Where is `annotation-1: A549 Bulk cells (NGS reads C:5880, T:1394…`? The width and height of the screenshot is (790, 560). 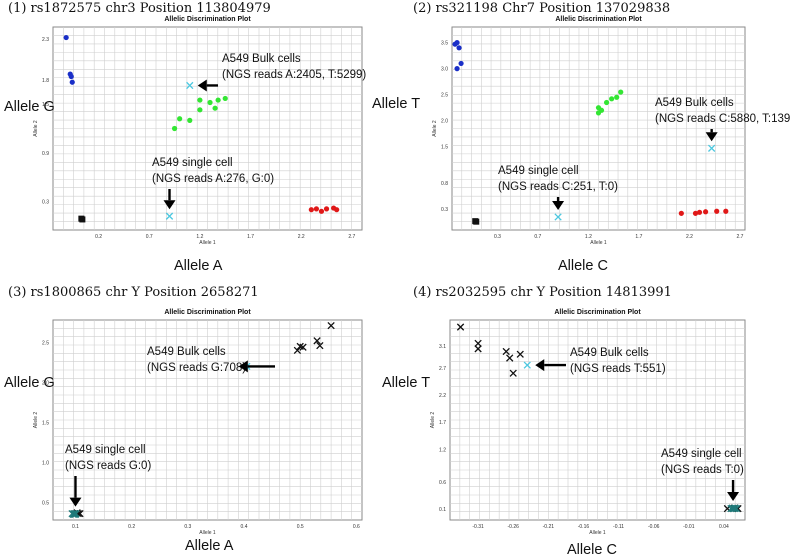
annotation-1: A549 Bulk cells (NGS reads C:5880, T:1394… is located at coordinates (722, 119).